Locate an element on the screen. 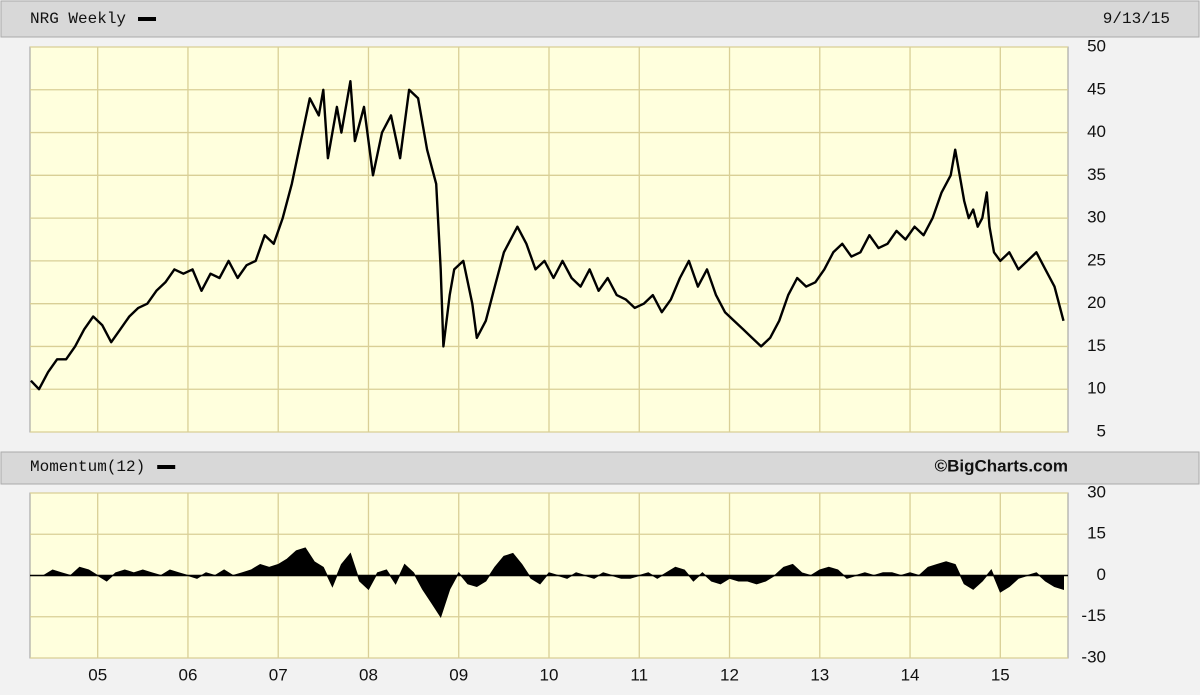  y-tick-label: 20 is located at coordinates (1096, 302).